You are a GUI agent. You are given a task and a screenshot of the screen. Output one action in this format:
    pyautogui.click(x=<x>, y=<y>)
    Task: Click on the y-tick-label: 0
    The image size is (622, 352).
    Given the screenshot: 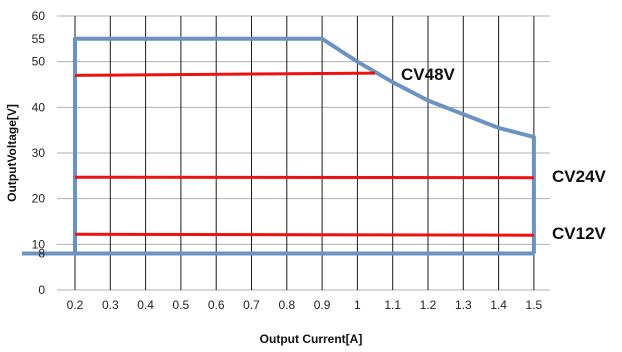 What is the action you would take?
    pyautogui.click(x=41, y=290)
    